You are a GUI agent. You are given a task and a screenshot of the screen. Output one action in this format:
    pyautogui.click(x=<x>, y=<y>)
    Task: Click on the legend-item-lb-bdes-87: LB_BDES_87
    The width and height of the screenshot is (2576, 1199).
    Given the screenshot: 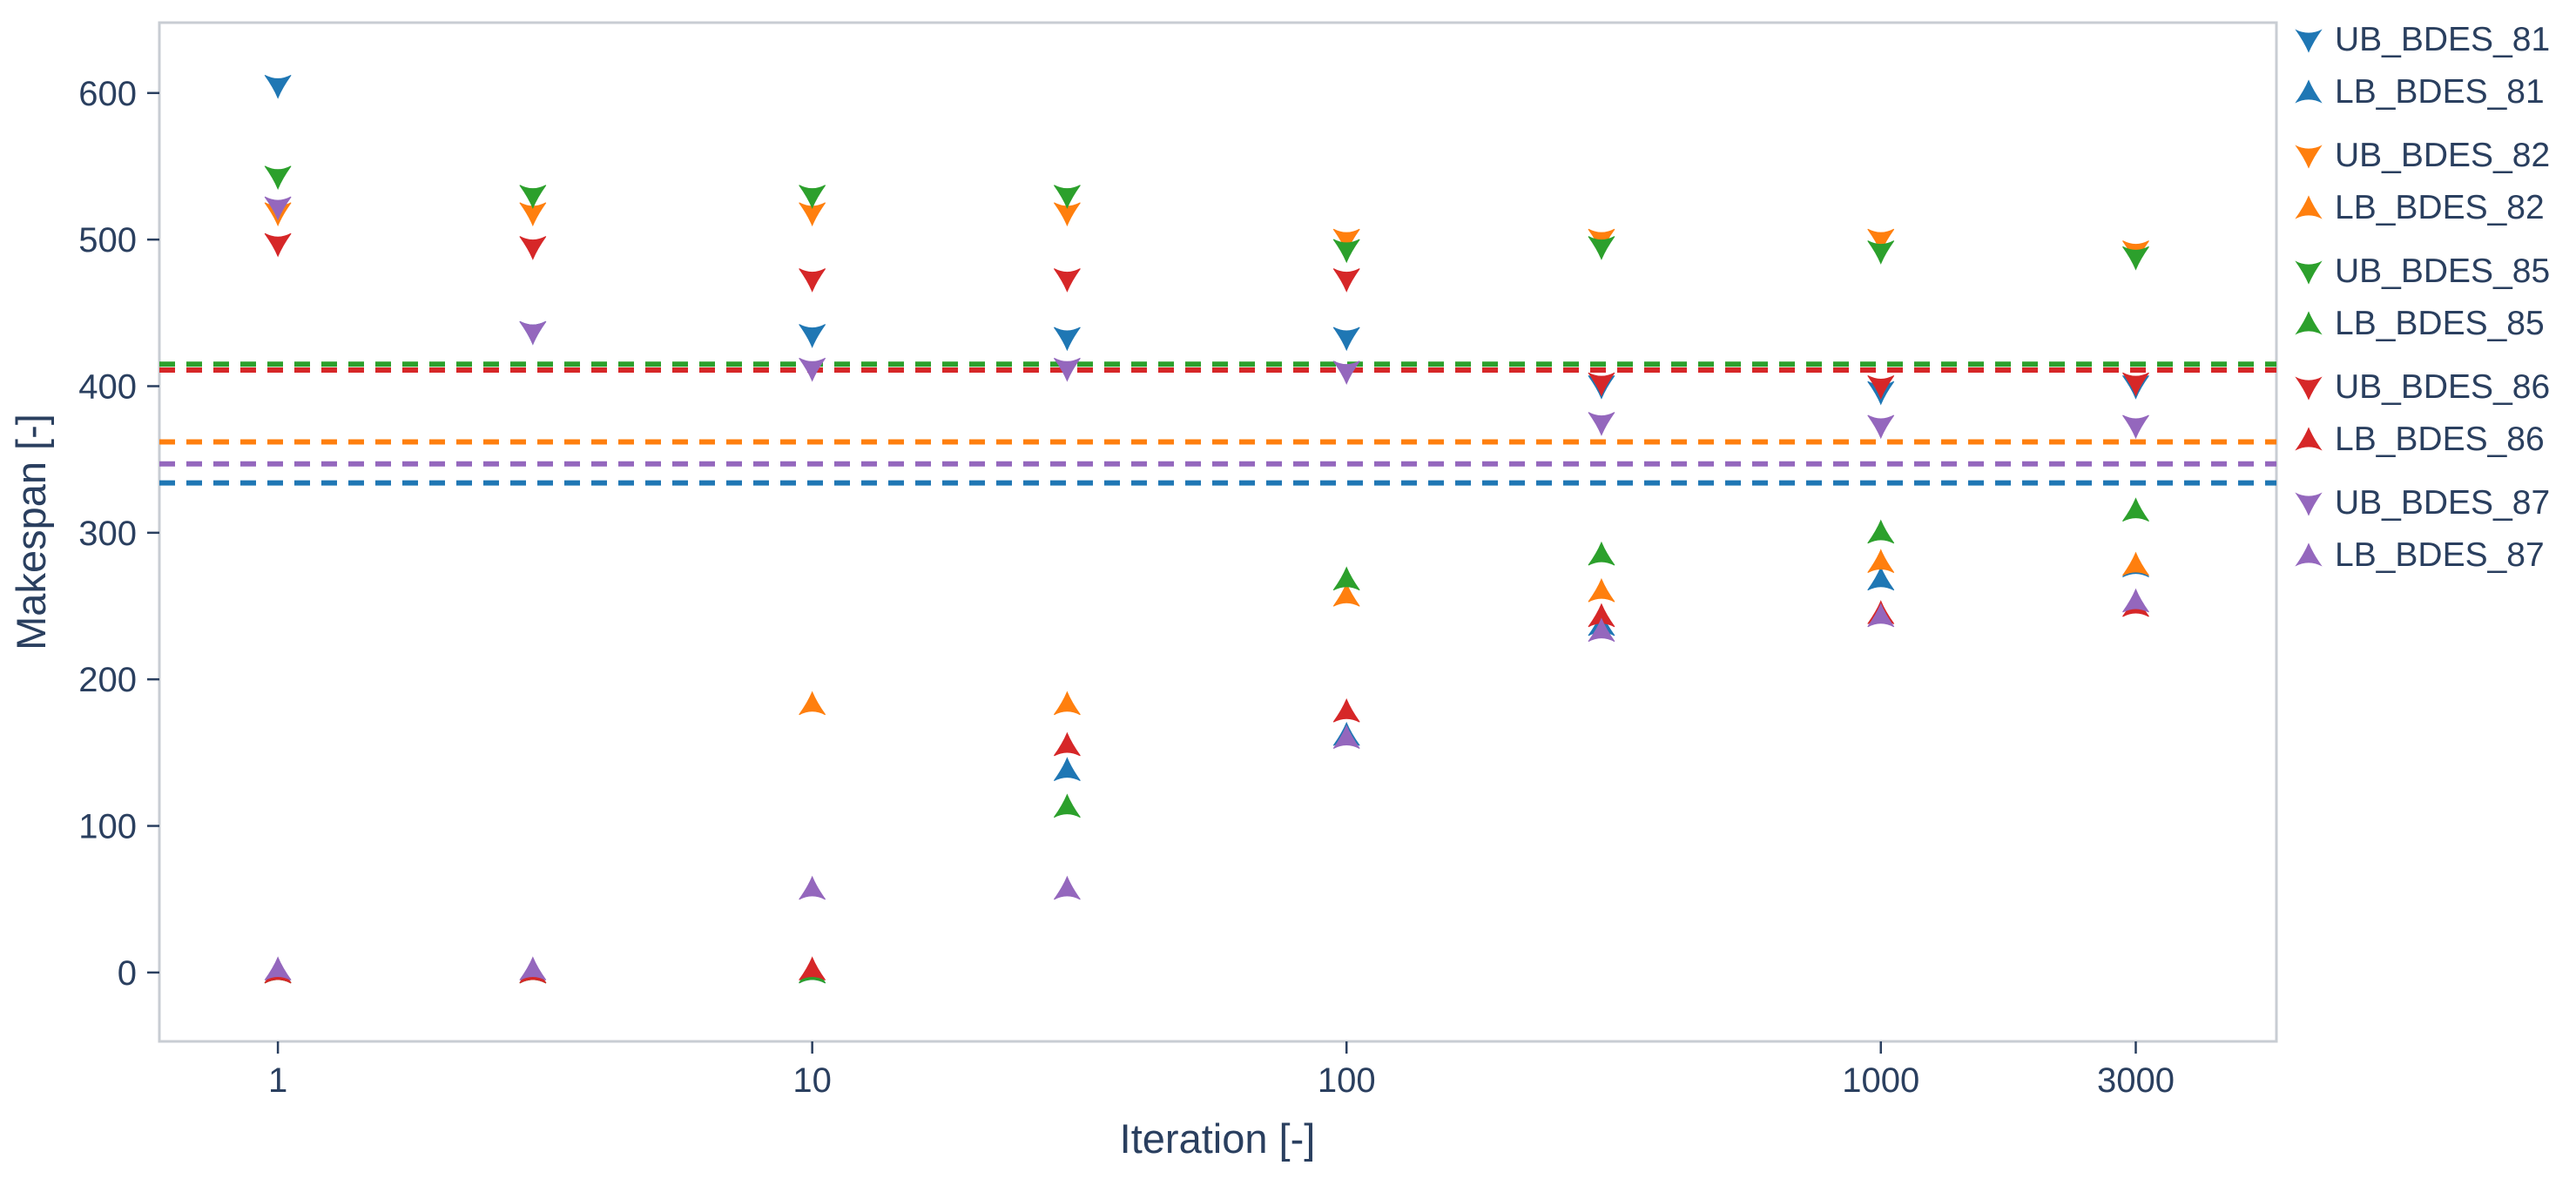 What is the action you would take?
    pyautogui.click(x=2419, y=555)
    